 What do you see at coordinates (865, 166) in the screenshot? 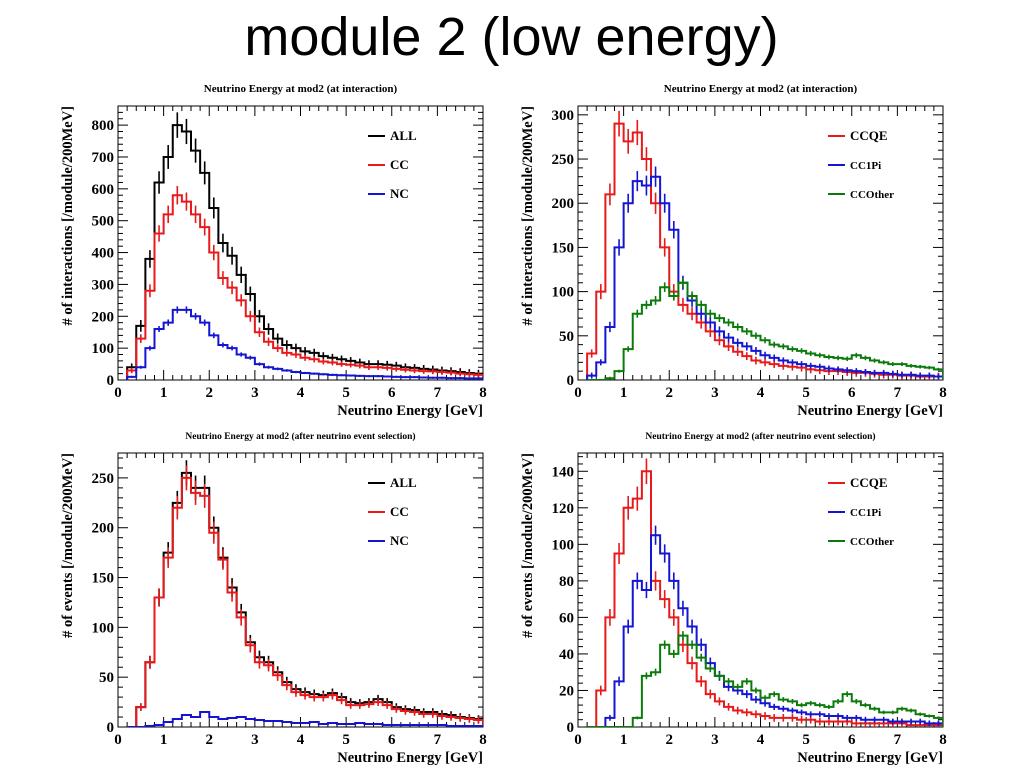
I see `legend-label: CC1Pi` at bounding box center [865, 166].